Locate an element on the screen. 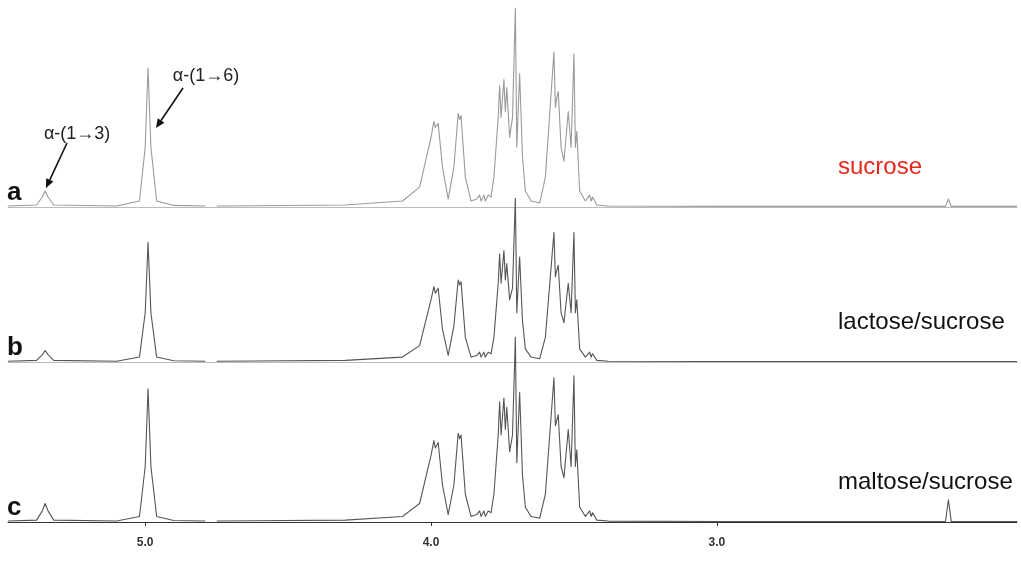 This screenshot has height=567, width=1021. x-tick-label: 4.0 is located at coordinates (431, 542).